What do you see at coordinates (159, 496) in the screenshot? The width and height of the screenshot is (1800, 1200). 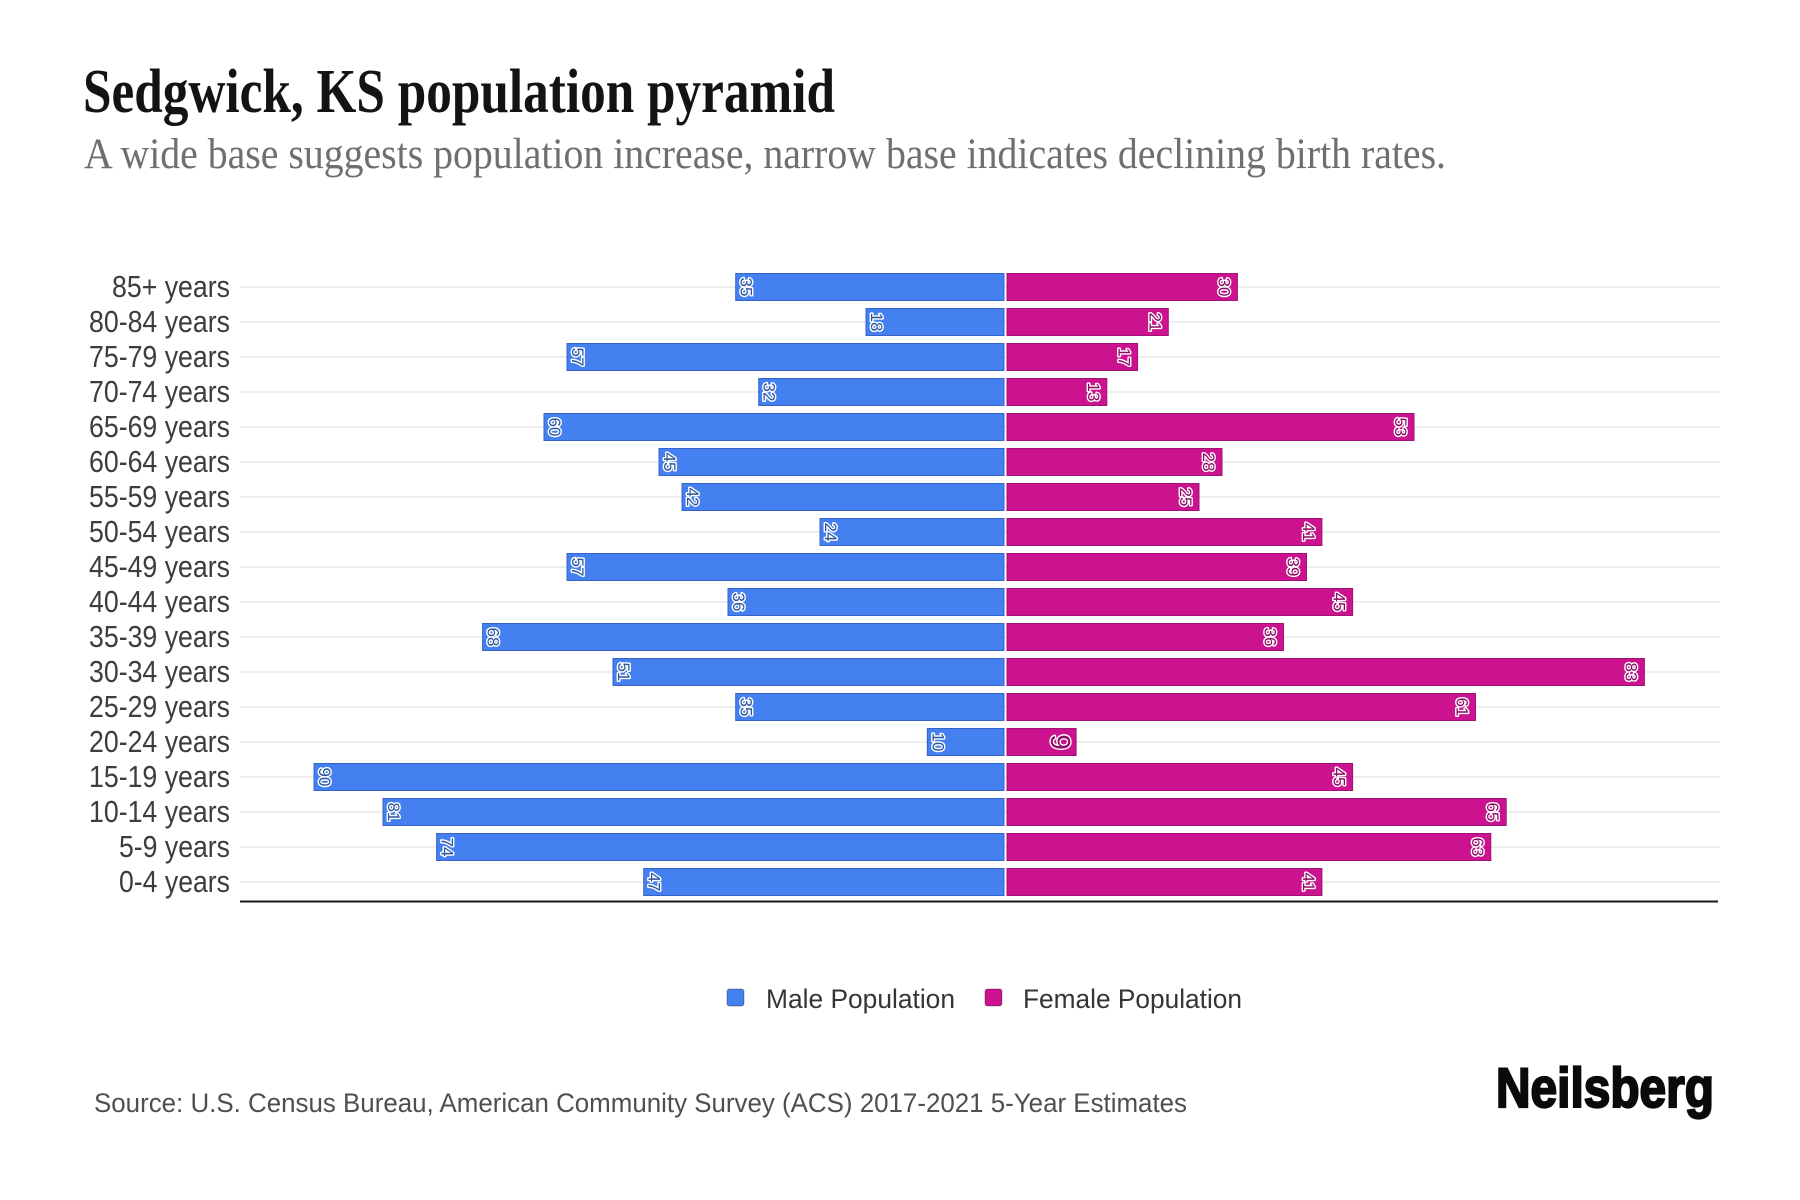 I see `svg-text: 55-59 years` at bounding box center [159, 496].